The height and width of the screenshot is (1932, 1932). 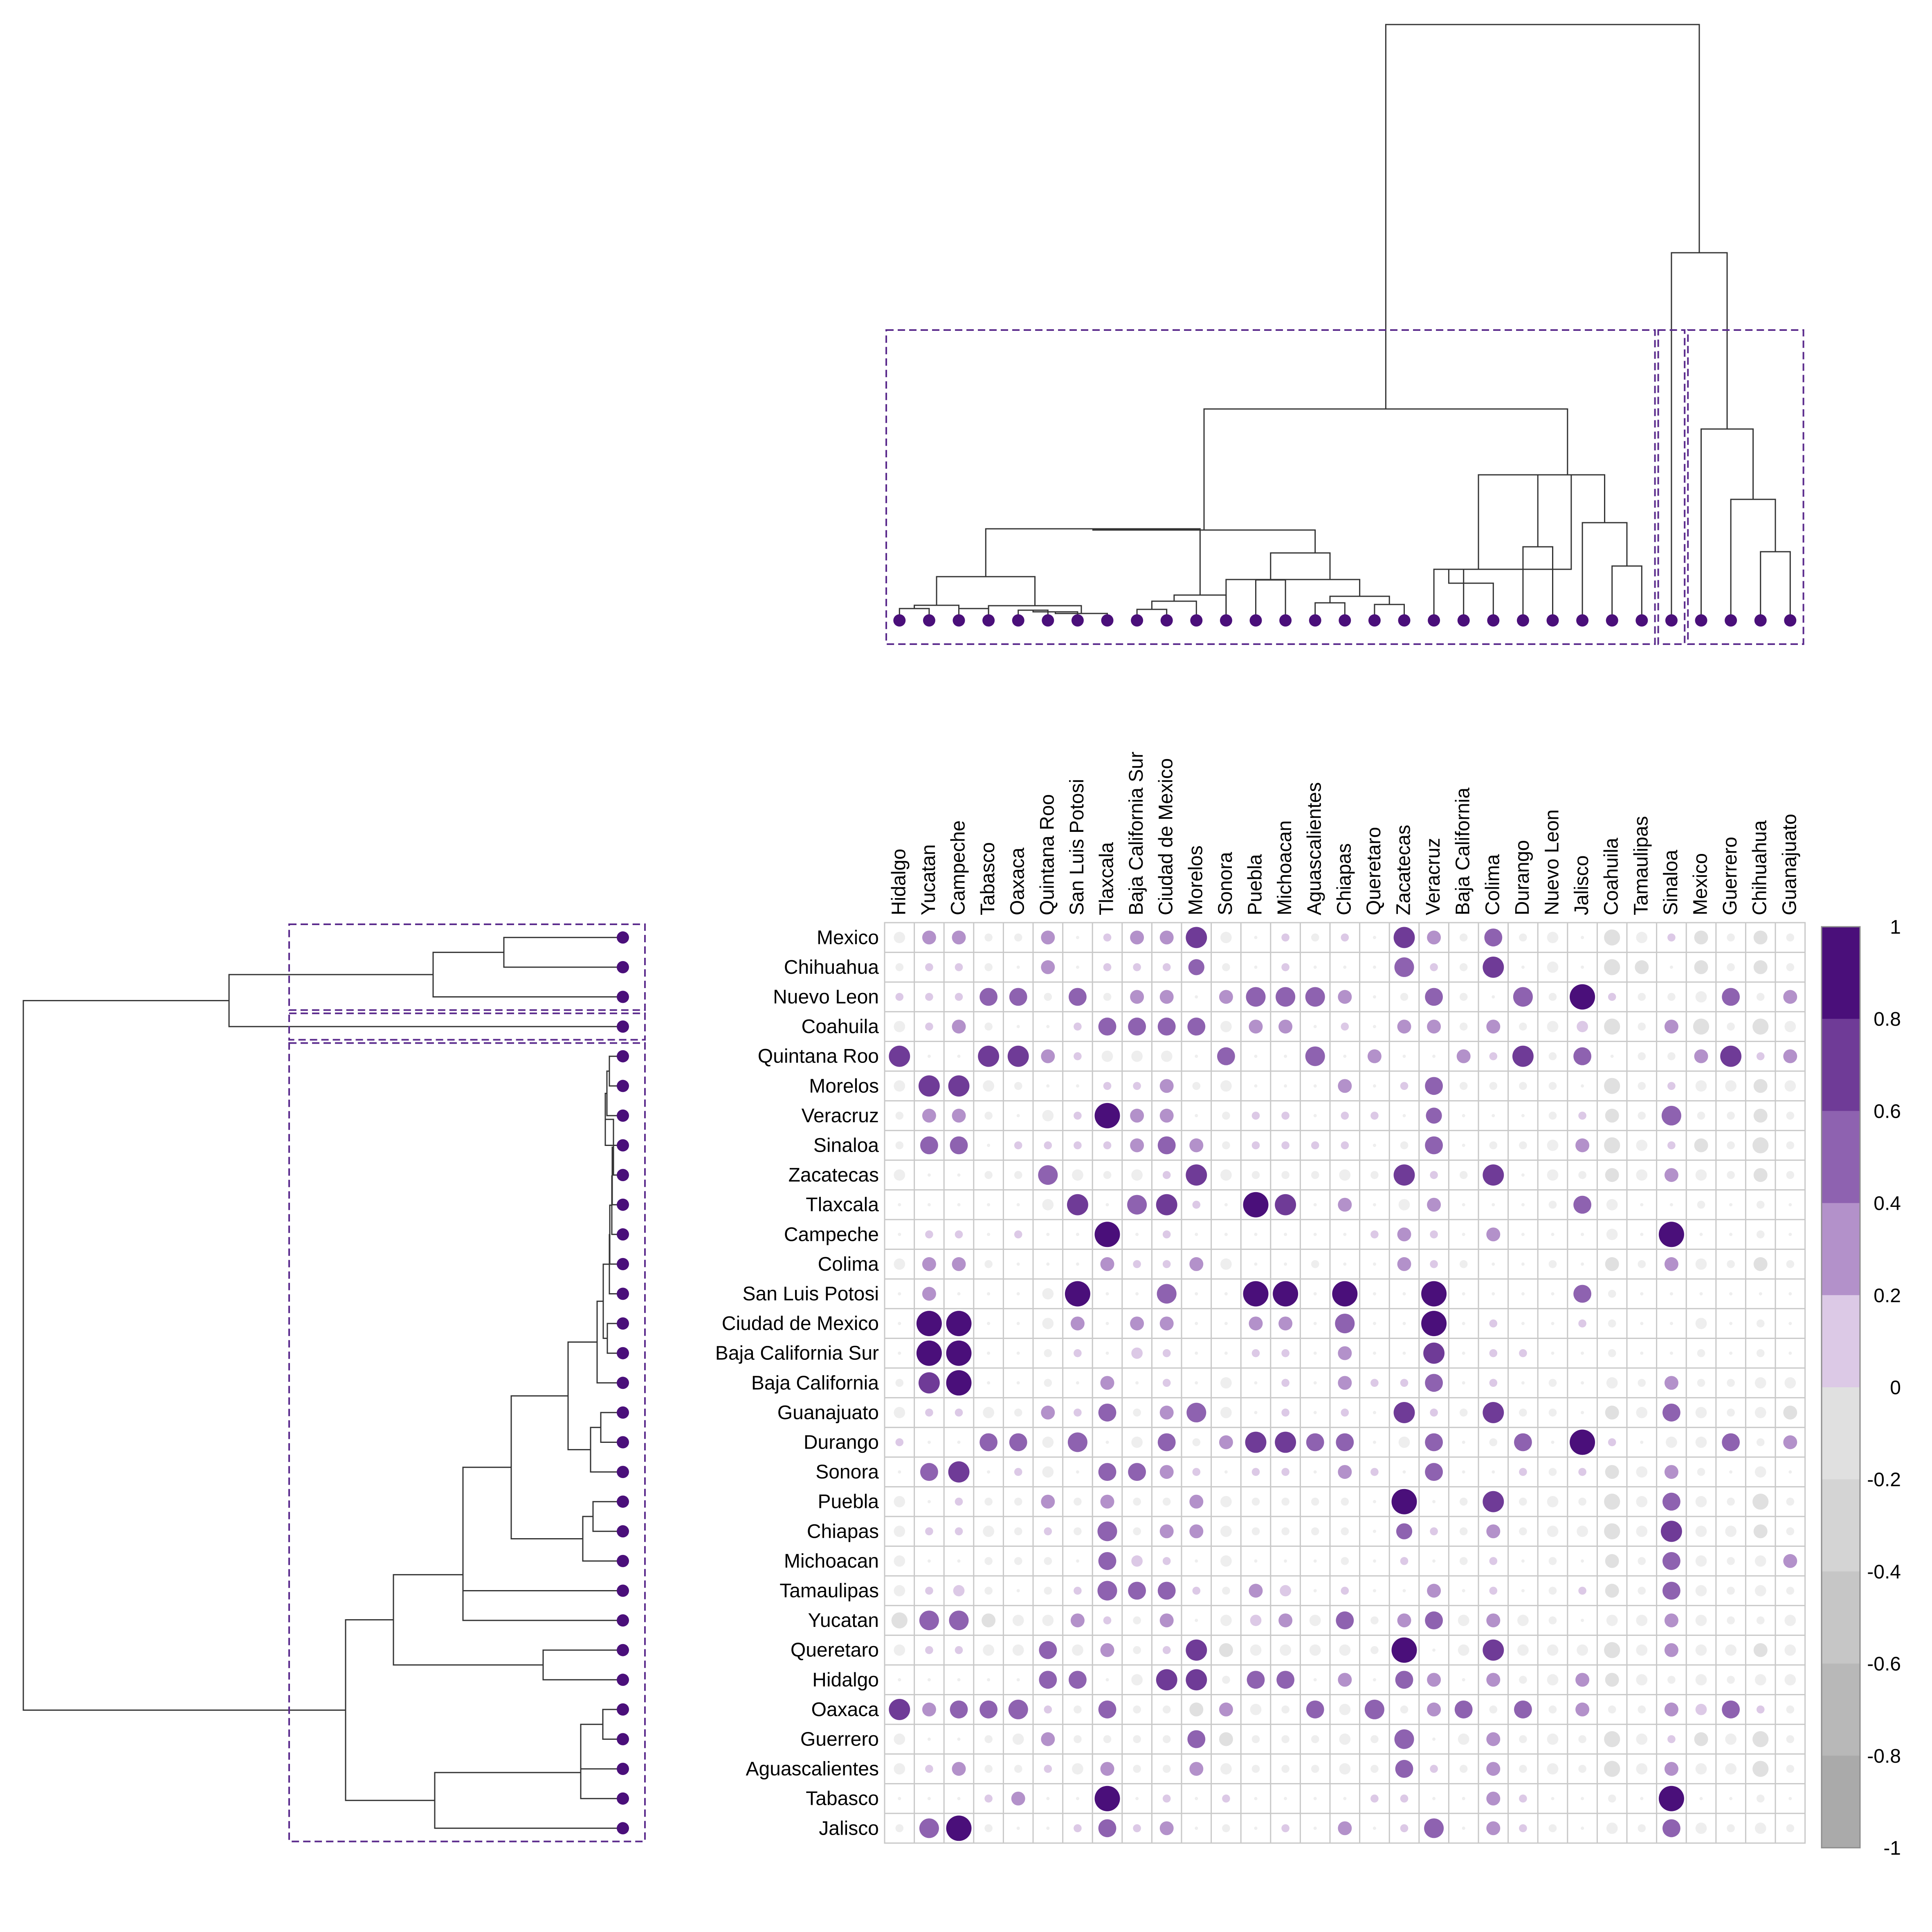 I want to click on row-label: Durango, so click(x=842, y=1443).